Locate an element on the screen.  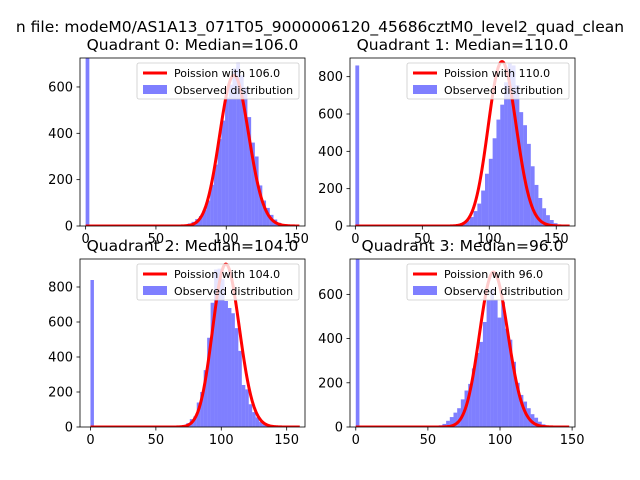
legend-fit-label: Poission with 96.0 is located at coordinates (493, 274).